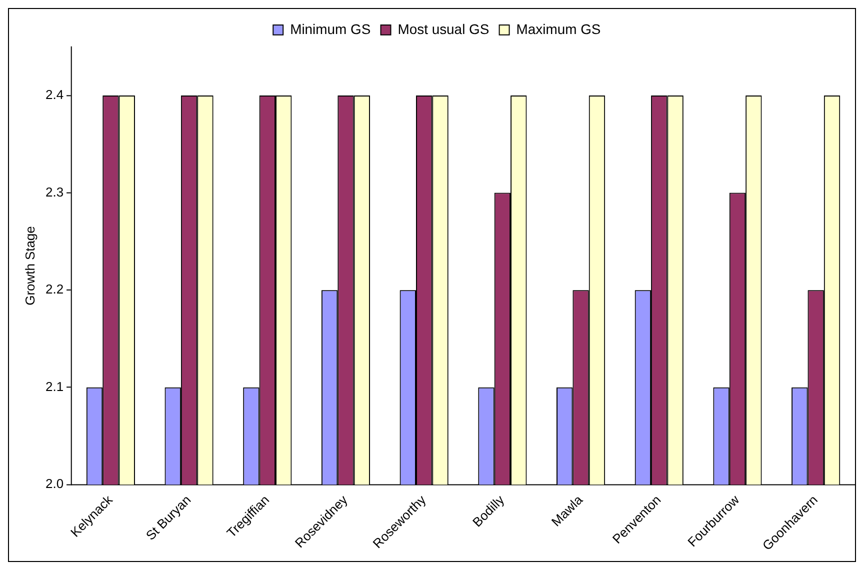 The image size is (866, 572). I want to click on y-tick-label: 2.1, so click(55, 386).